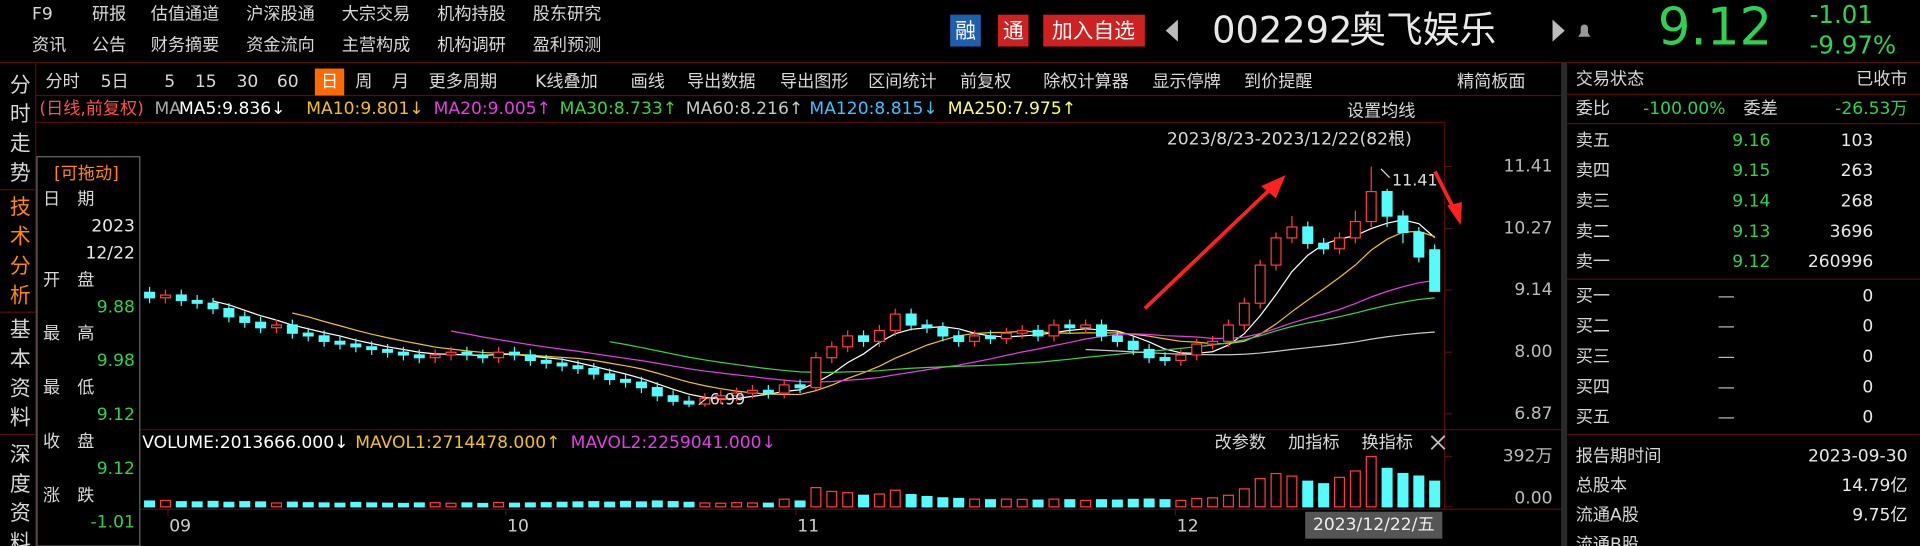 The image size is (1920, 546). Describe the element at coordinates (1610, 80) in the screenshot. I see `status-label: 交易状态` at that location.